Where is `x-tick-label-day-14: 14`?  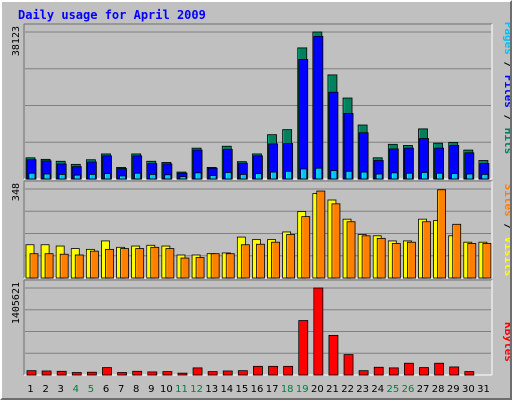 x-tick-label-day-14: 14 is located at coordinates (226, 389).